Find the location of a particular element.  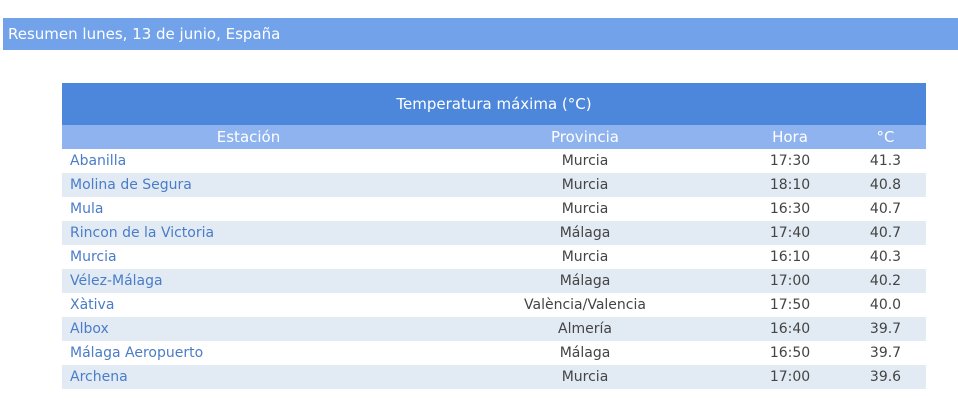

table-row: Abanilla Murcia 17:30 41.3 is located at coordinates (494, 161).